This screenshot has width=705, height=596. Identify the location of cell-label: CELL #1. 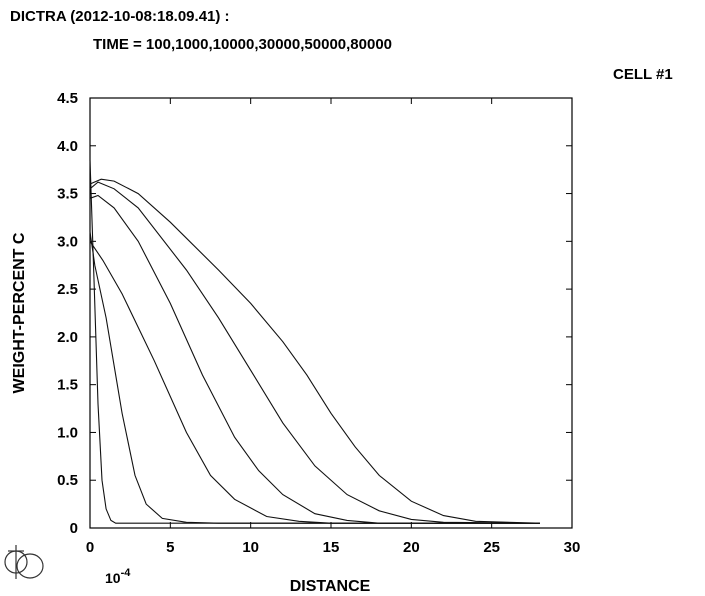
(643, 74).